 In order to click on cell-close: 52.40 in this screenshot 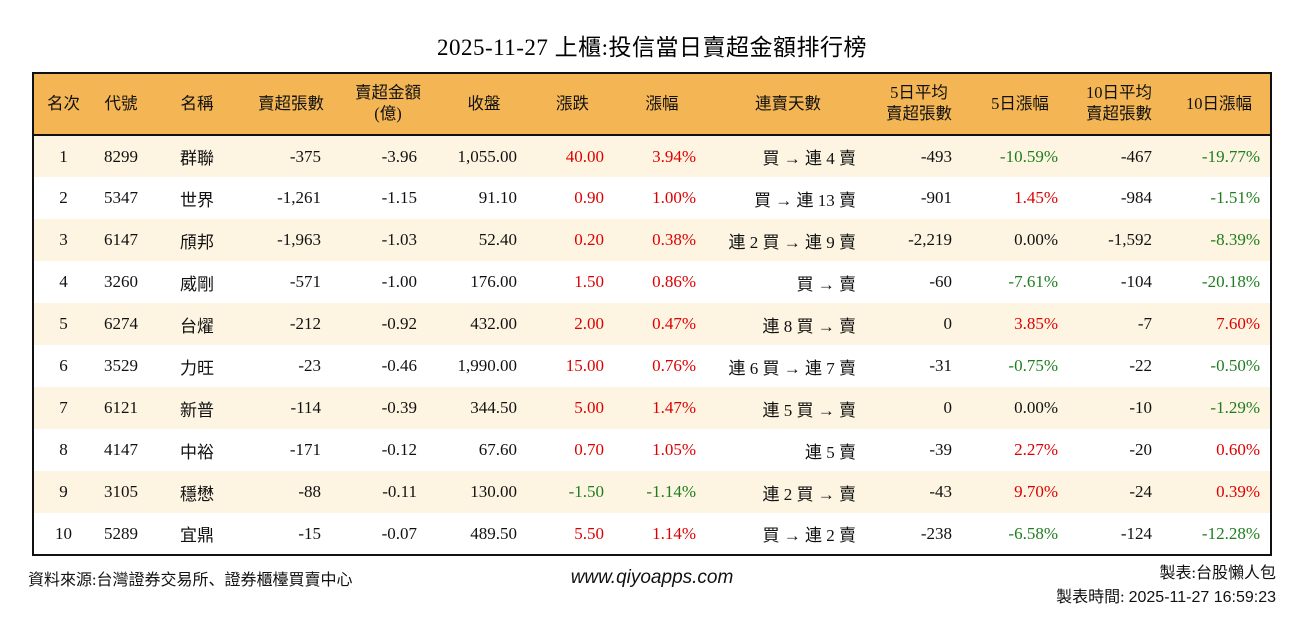, I will do `click(497, 239)`.